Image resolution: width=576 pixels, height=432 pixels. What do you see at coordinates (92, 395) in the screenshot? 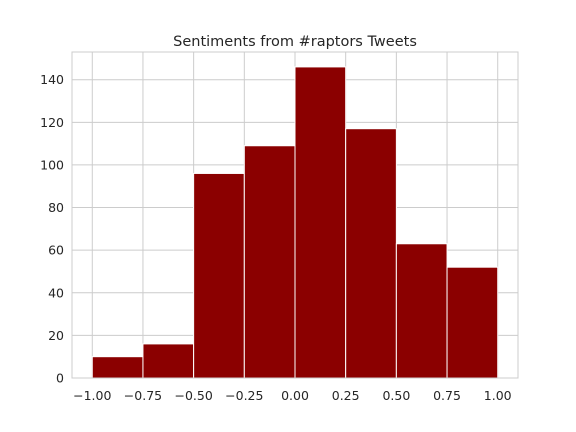
I see `x-tick-label: −1.00` at bounding box center [92, 395].